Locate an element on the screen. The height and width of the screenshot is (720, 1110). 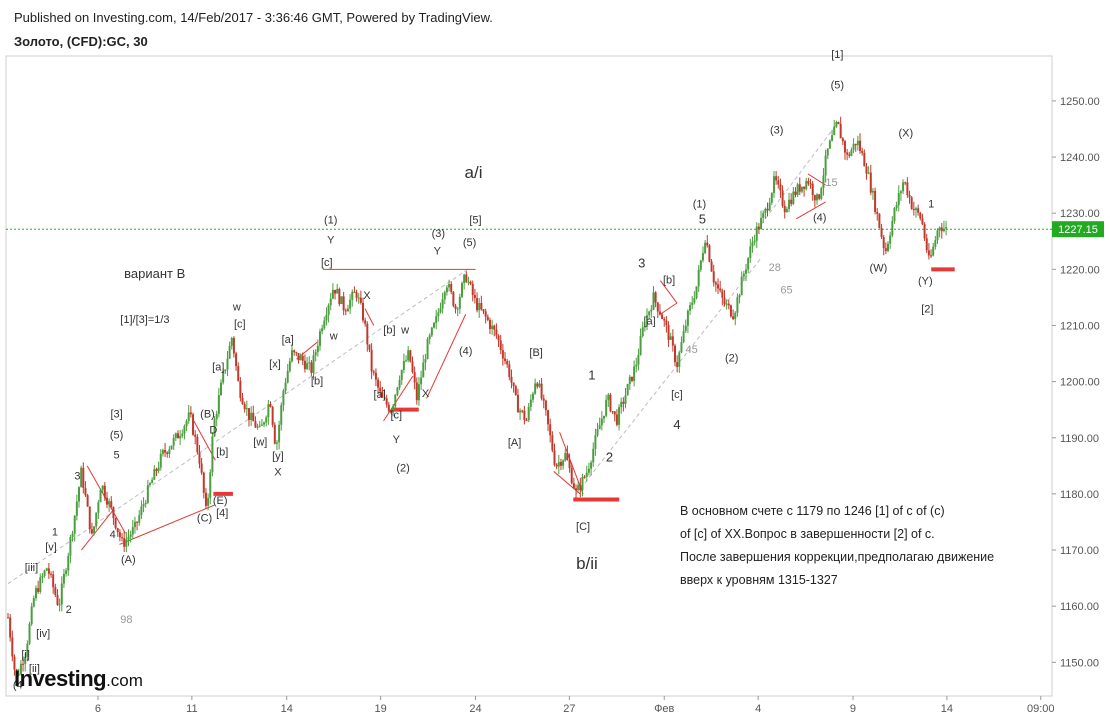
x-tick-label: 09:00 is located at coordinates (1041, 709).